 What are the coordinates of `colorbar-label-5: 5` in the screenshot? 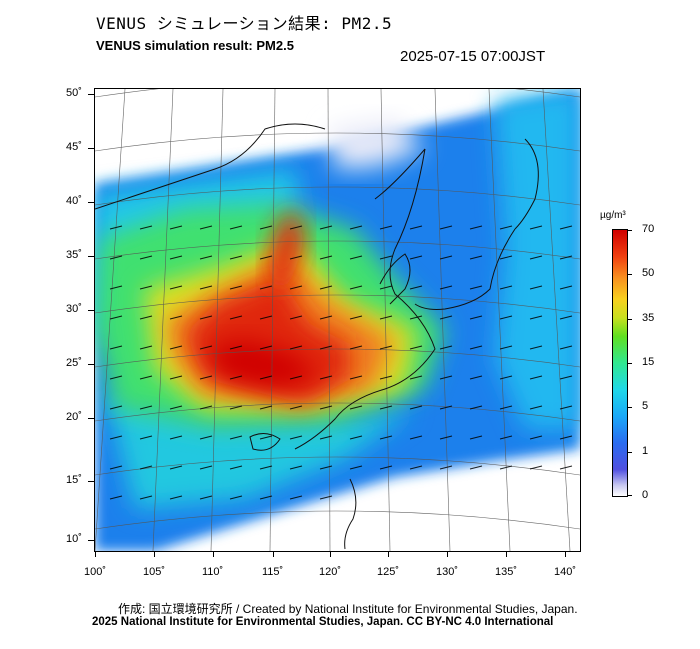 It's located at (645, 406).